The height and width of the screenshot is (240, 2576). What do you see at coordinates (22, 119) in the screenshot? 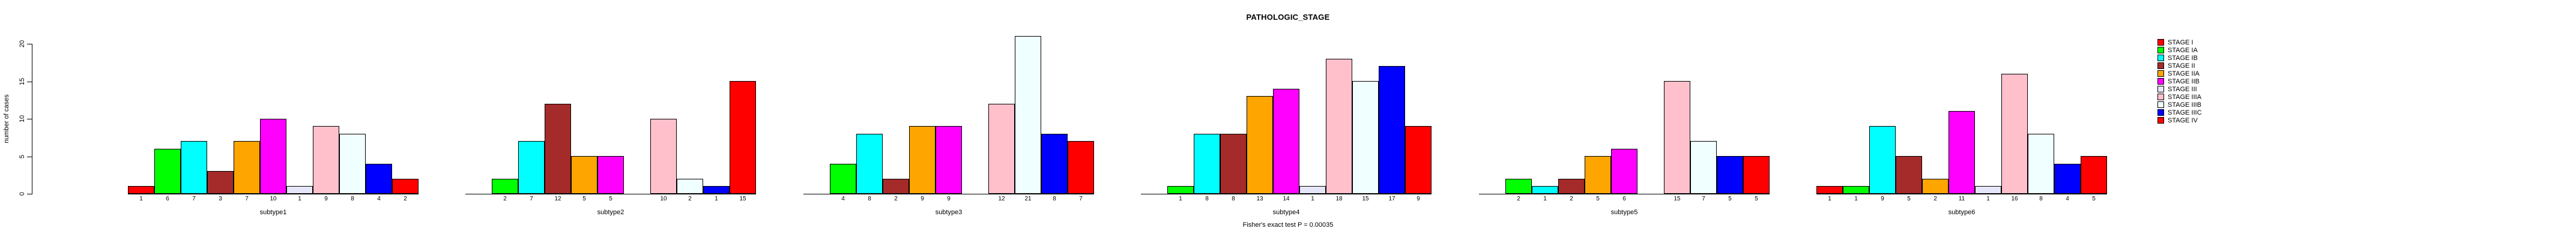
I see `y-tick-label: 10` at bounding box center [22, 119].